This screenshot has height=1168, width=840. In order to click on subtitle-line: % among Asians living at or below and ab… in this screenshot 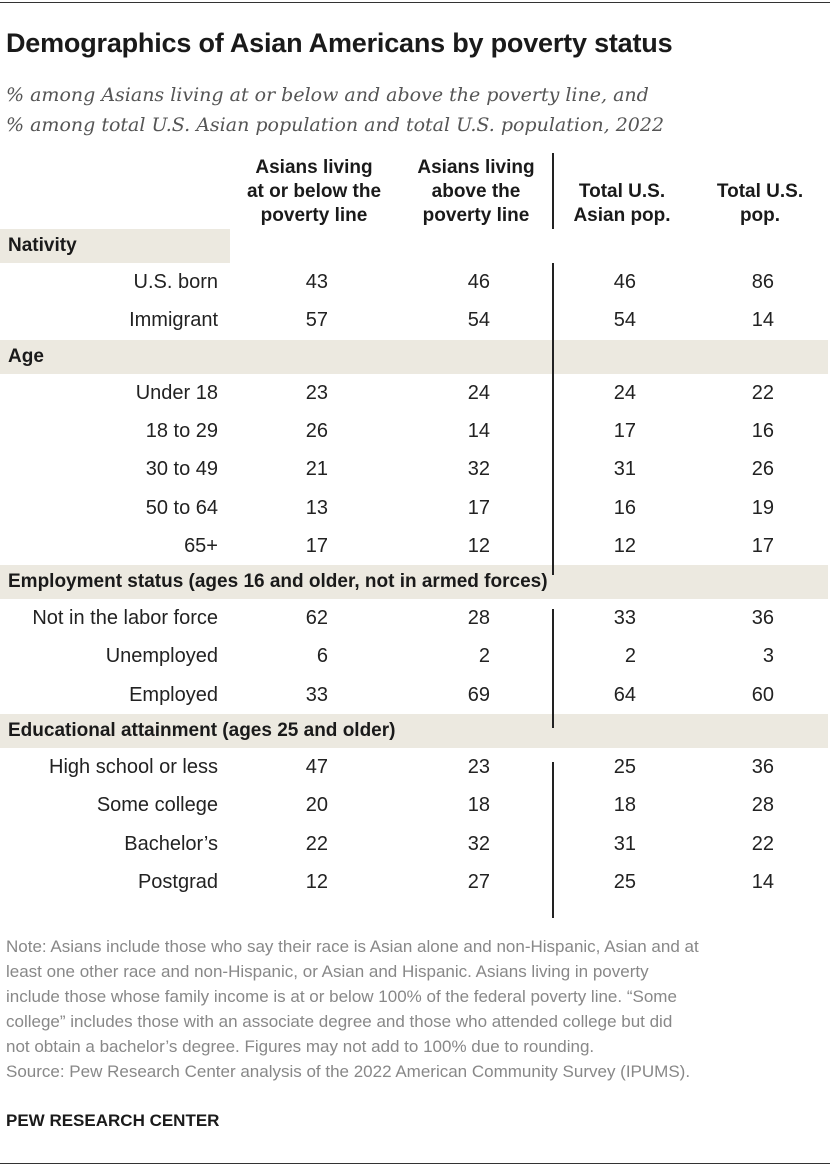, I will do `click(327, 95)`.